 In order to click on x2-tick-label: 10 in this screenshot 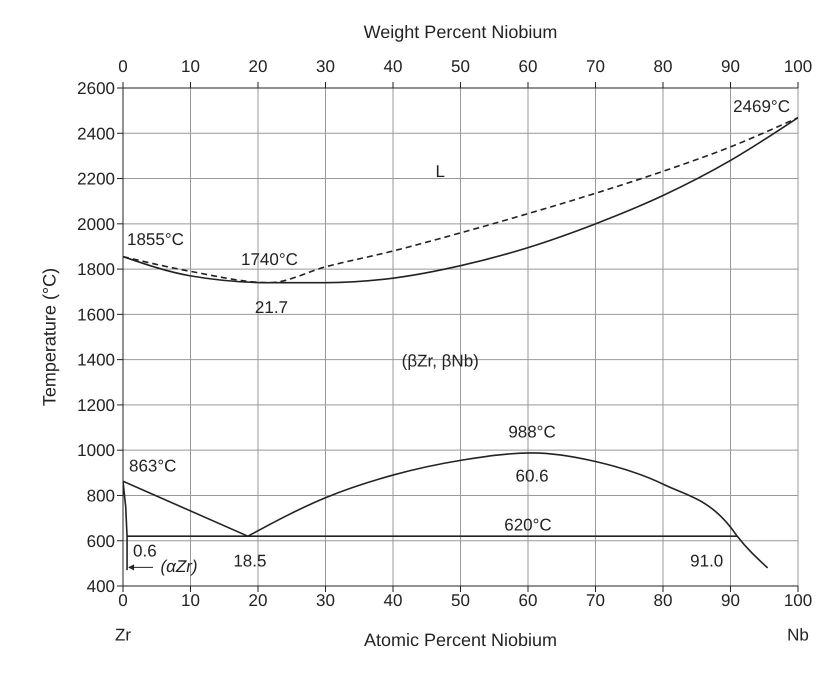, I will do `click(190, 66)`.